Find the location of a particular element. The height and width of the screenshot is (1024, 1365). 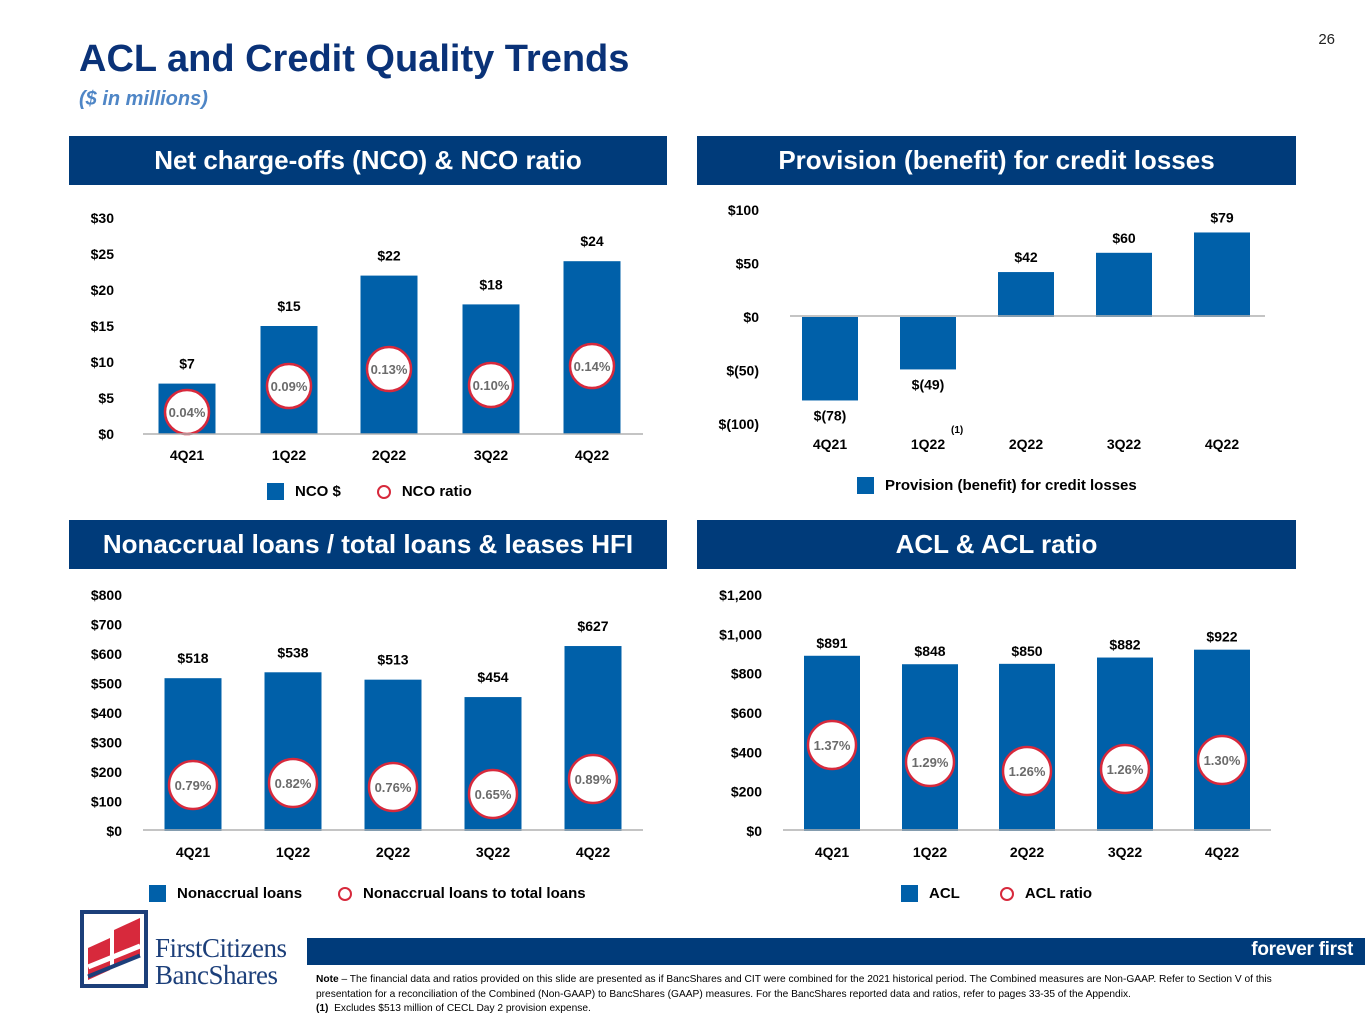

acl-legend-ratio-label: ACL ratio is located at coordinates (1058, 893).